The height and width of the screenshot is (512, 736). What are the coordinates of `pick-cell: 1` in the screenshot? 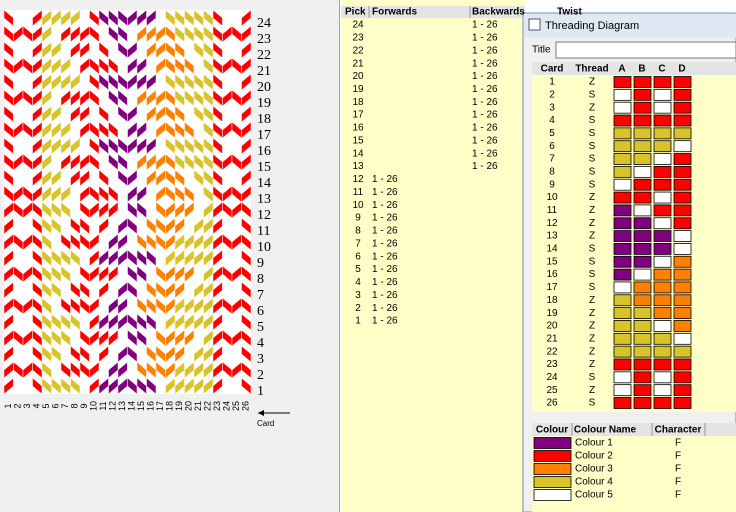 It's located at (358, 321).